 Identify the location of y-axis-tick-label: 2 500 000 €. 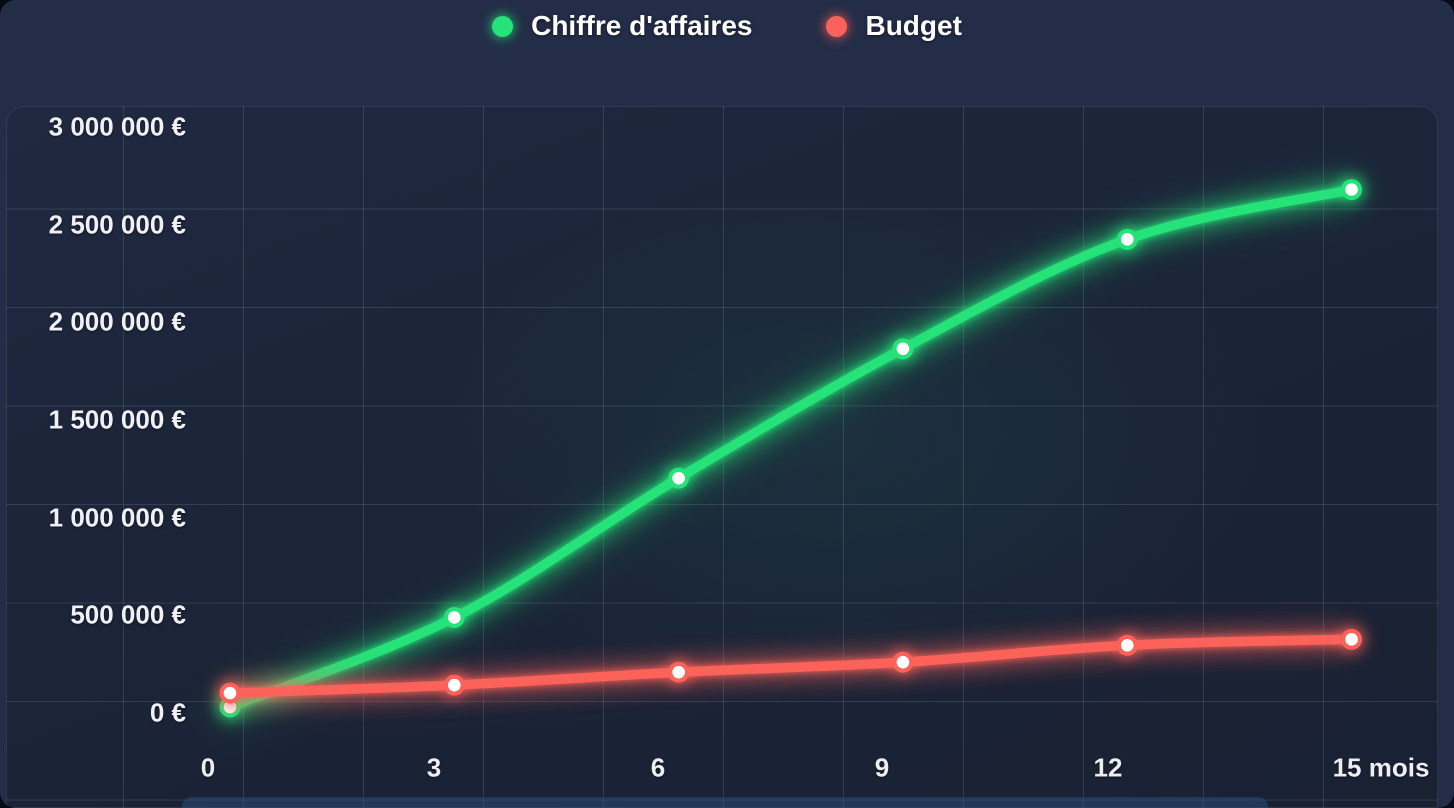
(117, 224).